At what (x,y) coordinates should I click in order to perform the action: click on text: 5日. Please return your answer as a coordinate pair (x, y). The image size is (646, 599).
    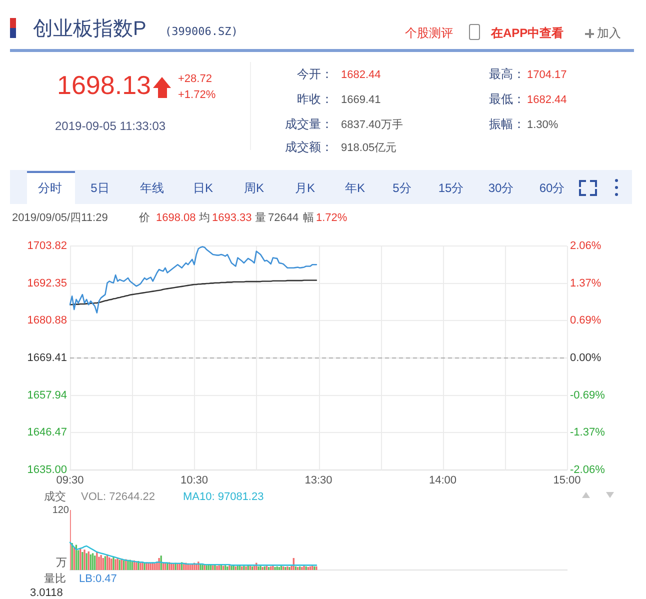
    Looking at the image, I should click on (100, 188).